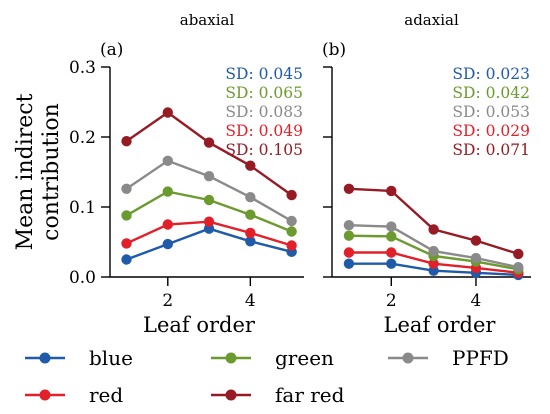 The image size is (550, 414). What do you see at coordinates (79, 358) in the screenshot?
I see `legend-item-blue: blue` at bounding box center [79, 358].